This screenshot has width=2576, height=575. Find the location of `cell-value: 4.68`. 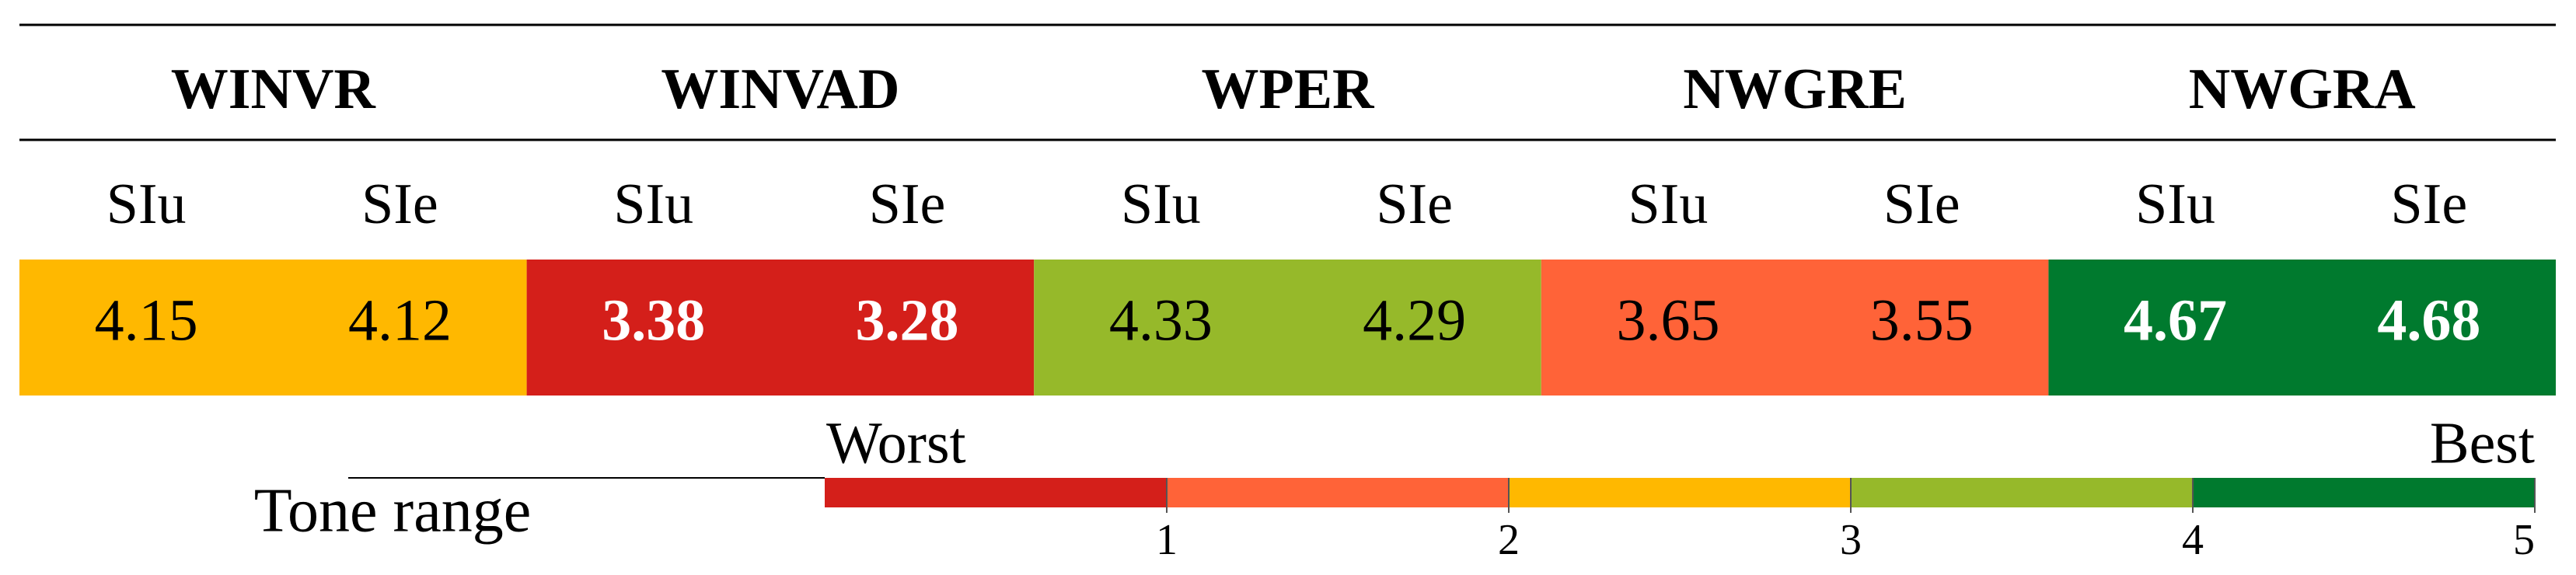

cell-value: 4.68 is located at coordinates (2429, 320).